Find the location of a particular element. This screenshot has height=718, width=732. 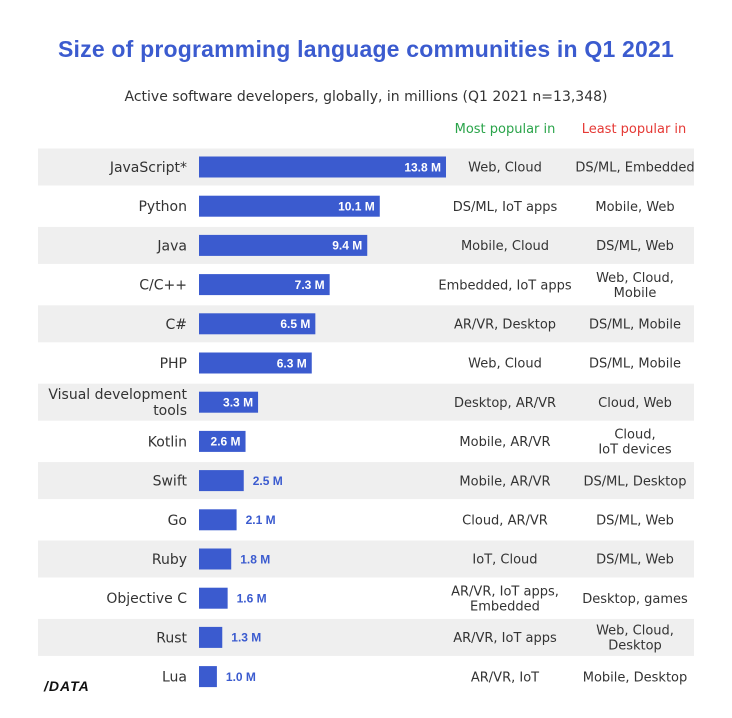

bar-value-label: 3.3 M is located at coordinates (238, 403).